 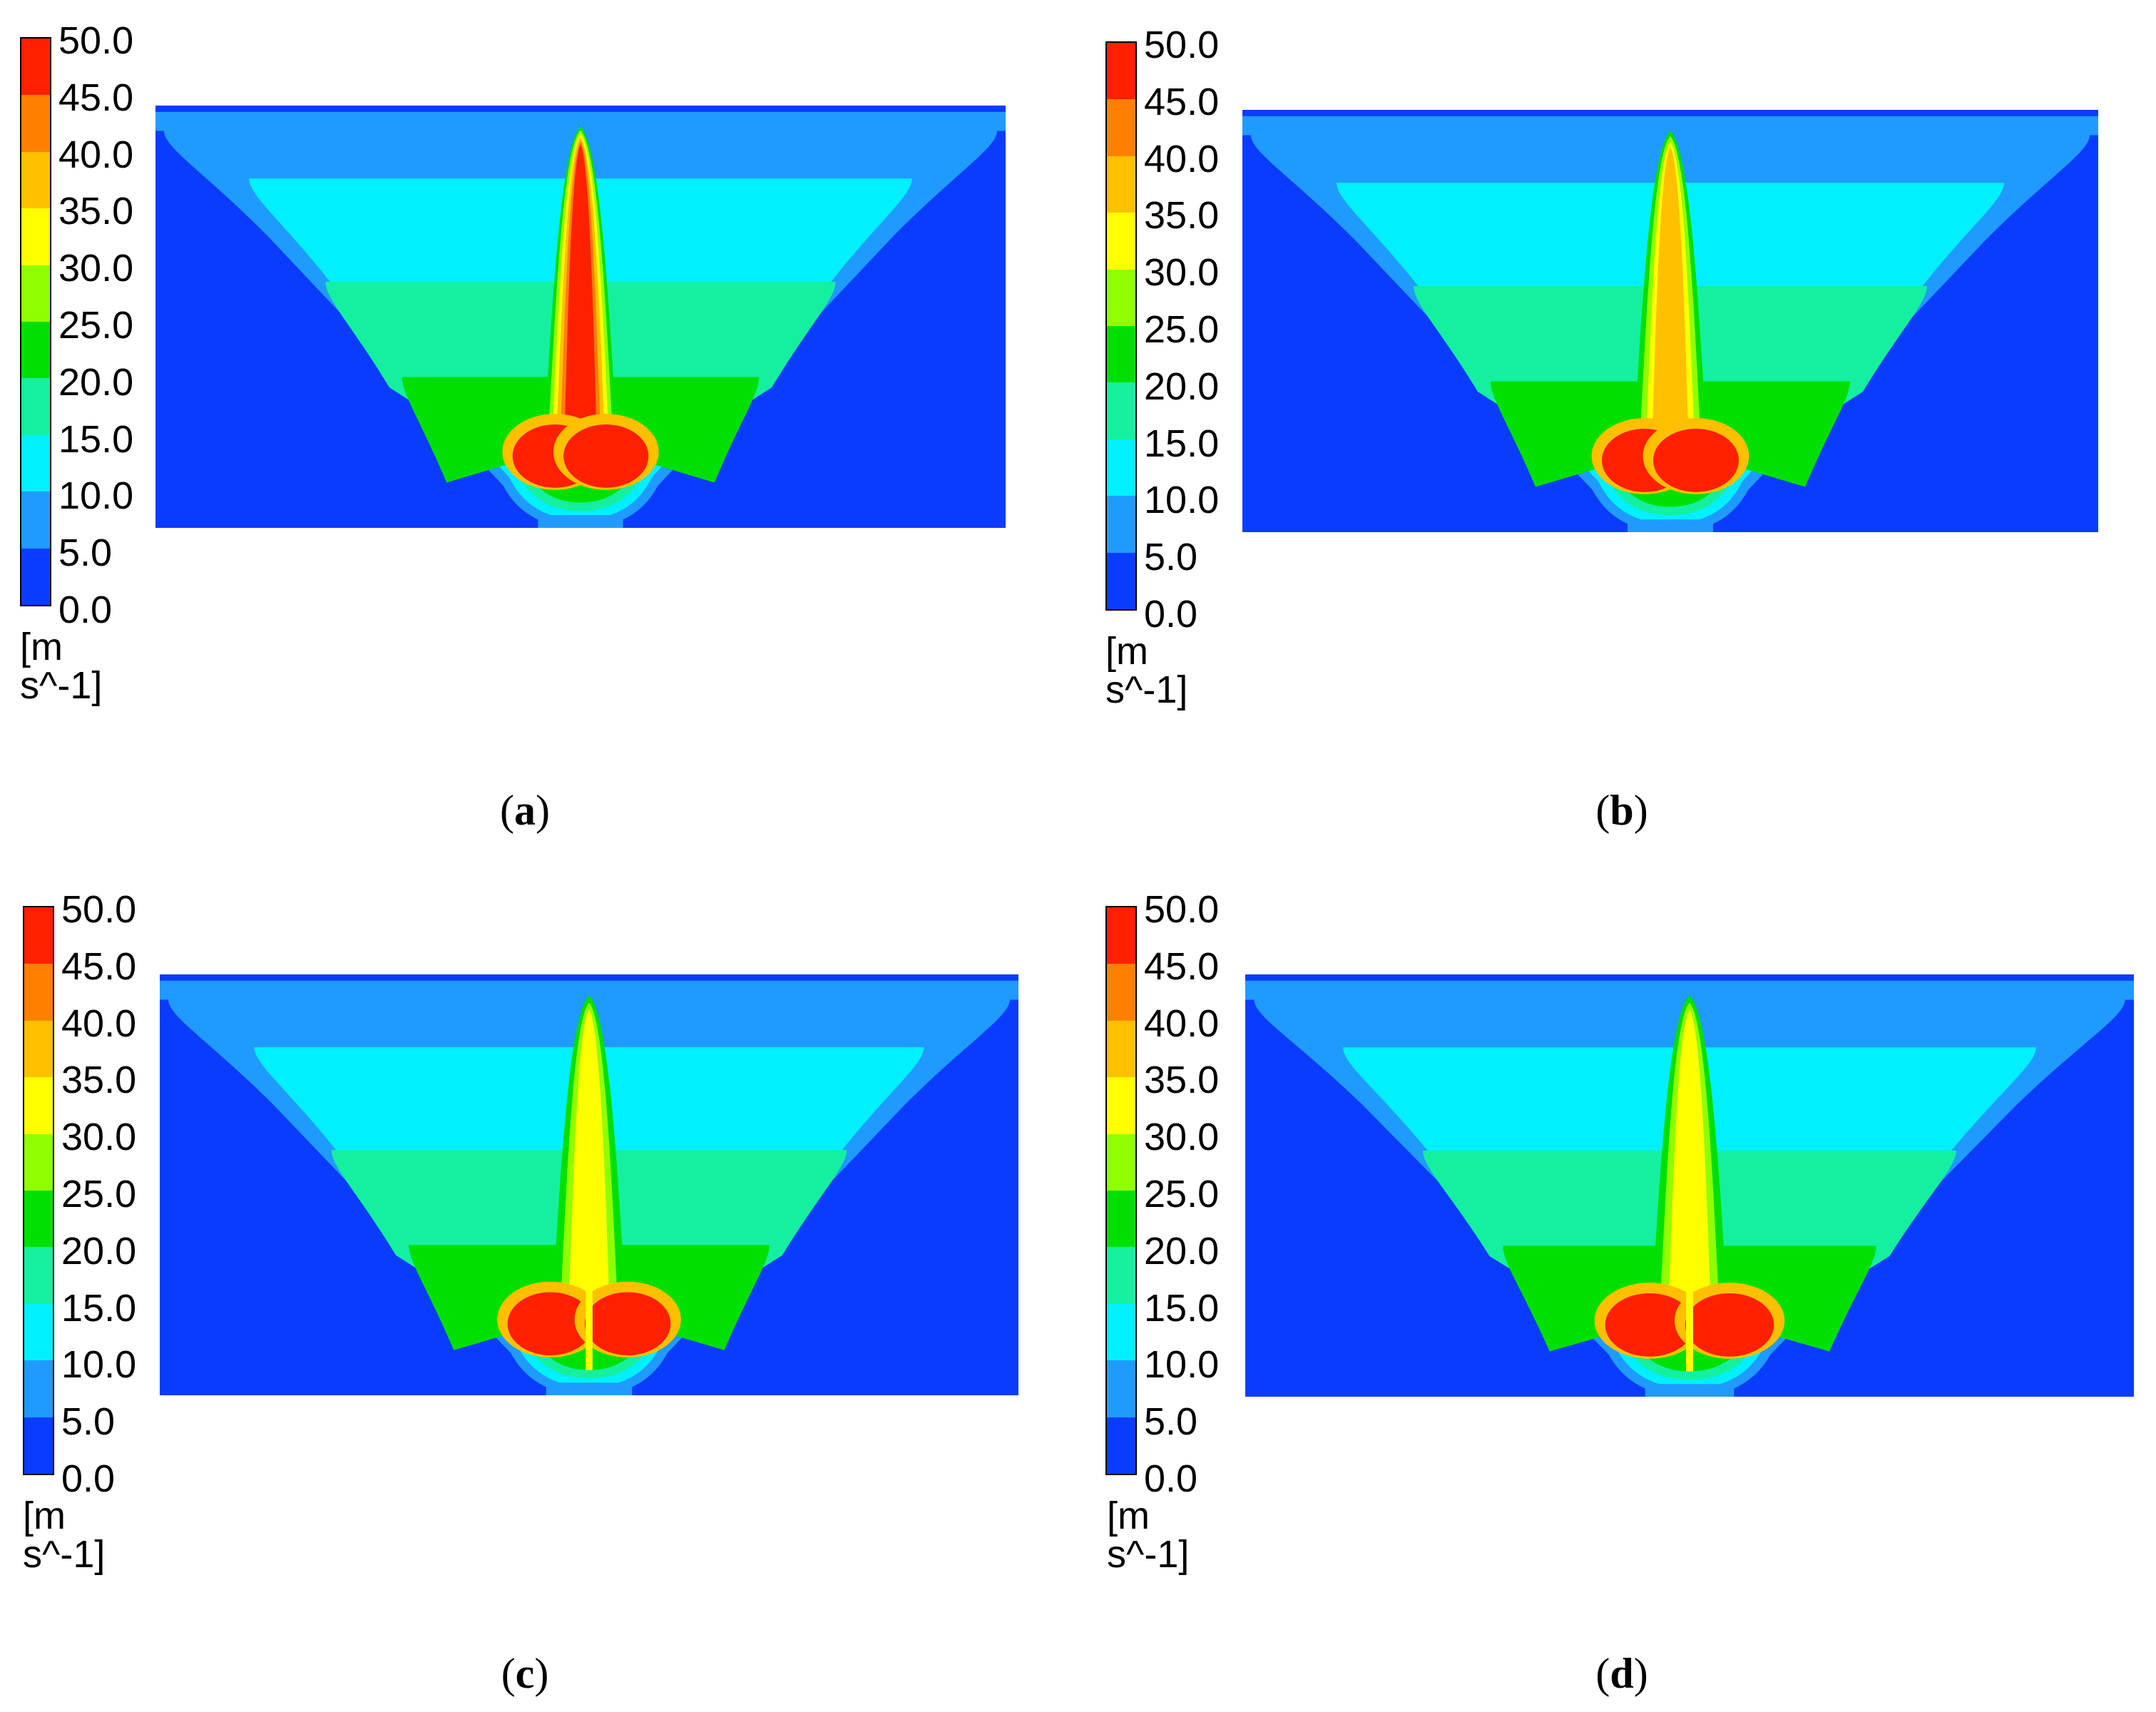 I want to click on panel-caption: (a), so click(x=525, y=810).